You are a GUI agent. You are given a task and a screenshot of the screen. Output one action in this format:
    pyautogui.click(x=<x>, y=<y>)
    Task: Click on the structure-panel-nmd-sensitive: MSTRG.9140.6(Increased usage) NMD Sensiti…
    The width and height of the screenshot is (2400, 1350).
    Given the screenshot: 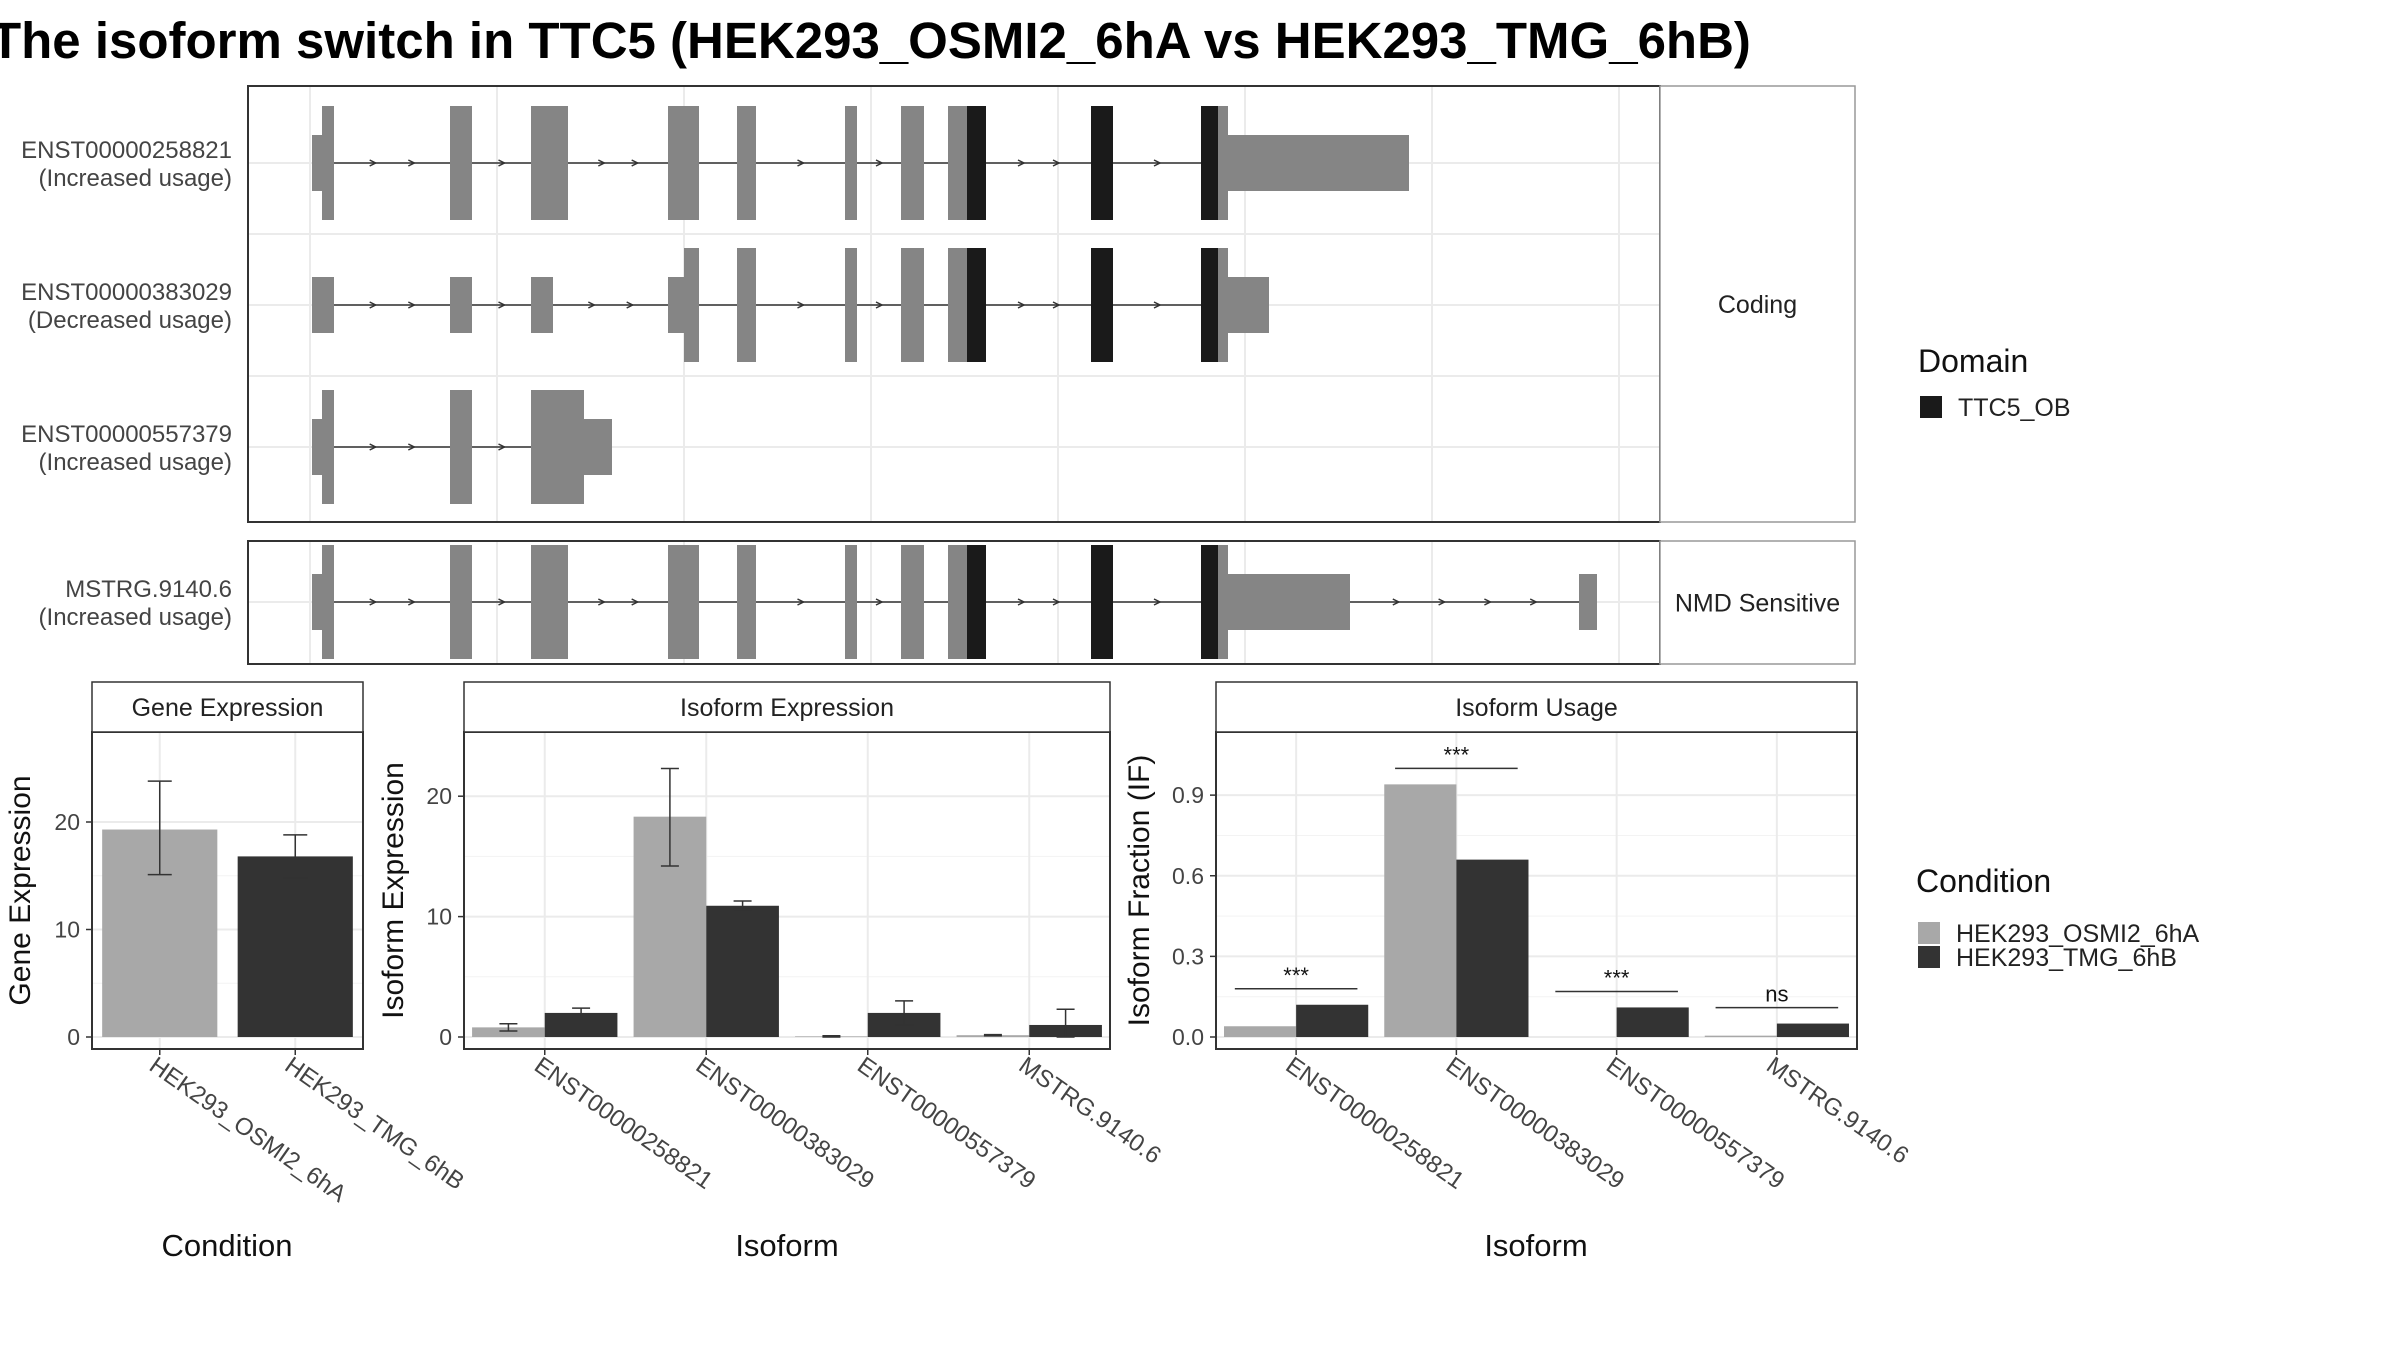 What is the action you would take?
    pyautogui.click(x=947, y=602)
    